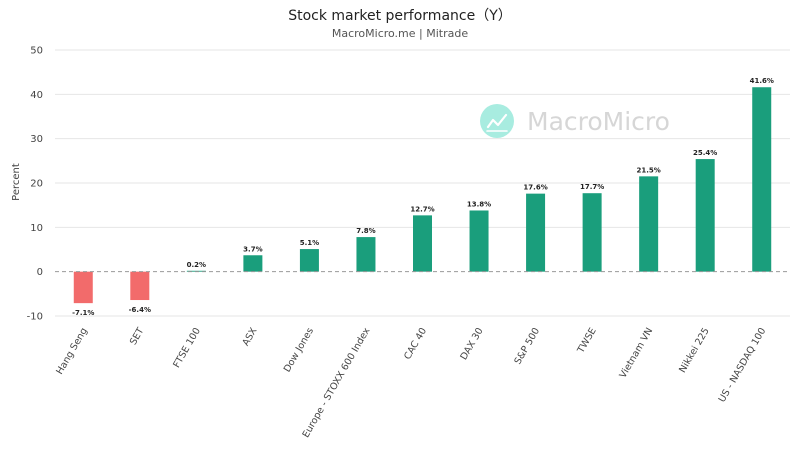 The width and height of the screenshot is (800, 450). I want to click on y-tick-label: 0, so click(40, 272).